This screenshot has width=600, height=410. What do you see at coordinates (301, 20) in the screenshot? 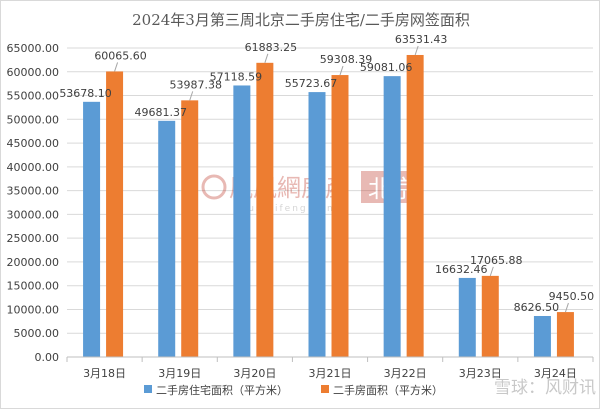
I see `chart-title: 2024年3月第三周北京二手房住宅/二手房网签面积` at bounding box center [301, 20].